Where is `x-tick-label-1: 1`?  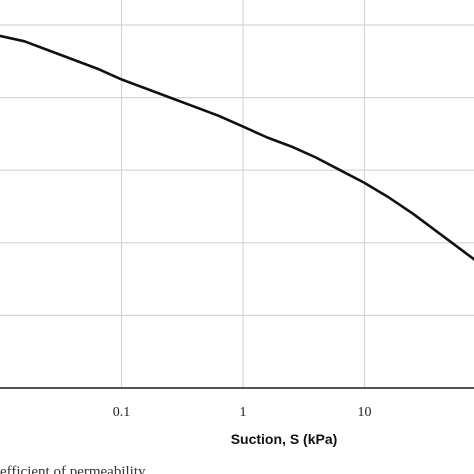 x-tick-label-1: 1 is located at coordinates (243, 412).